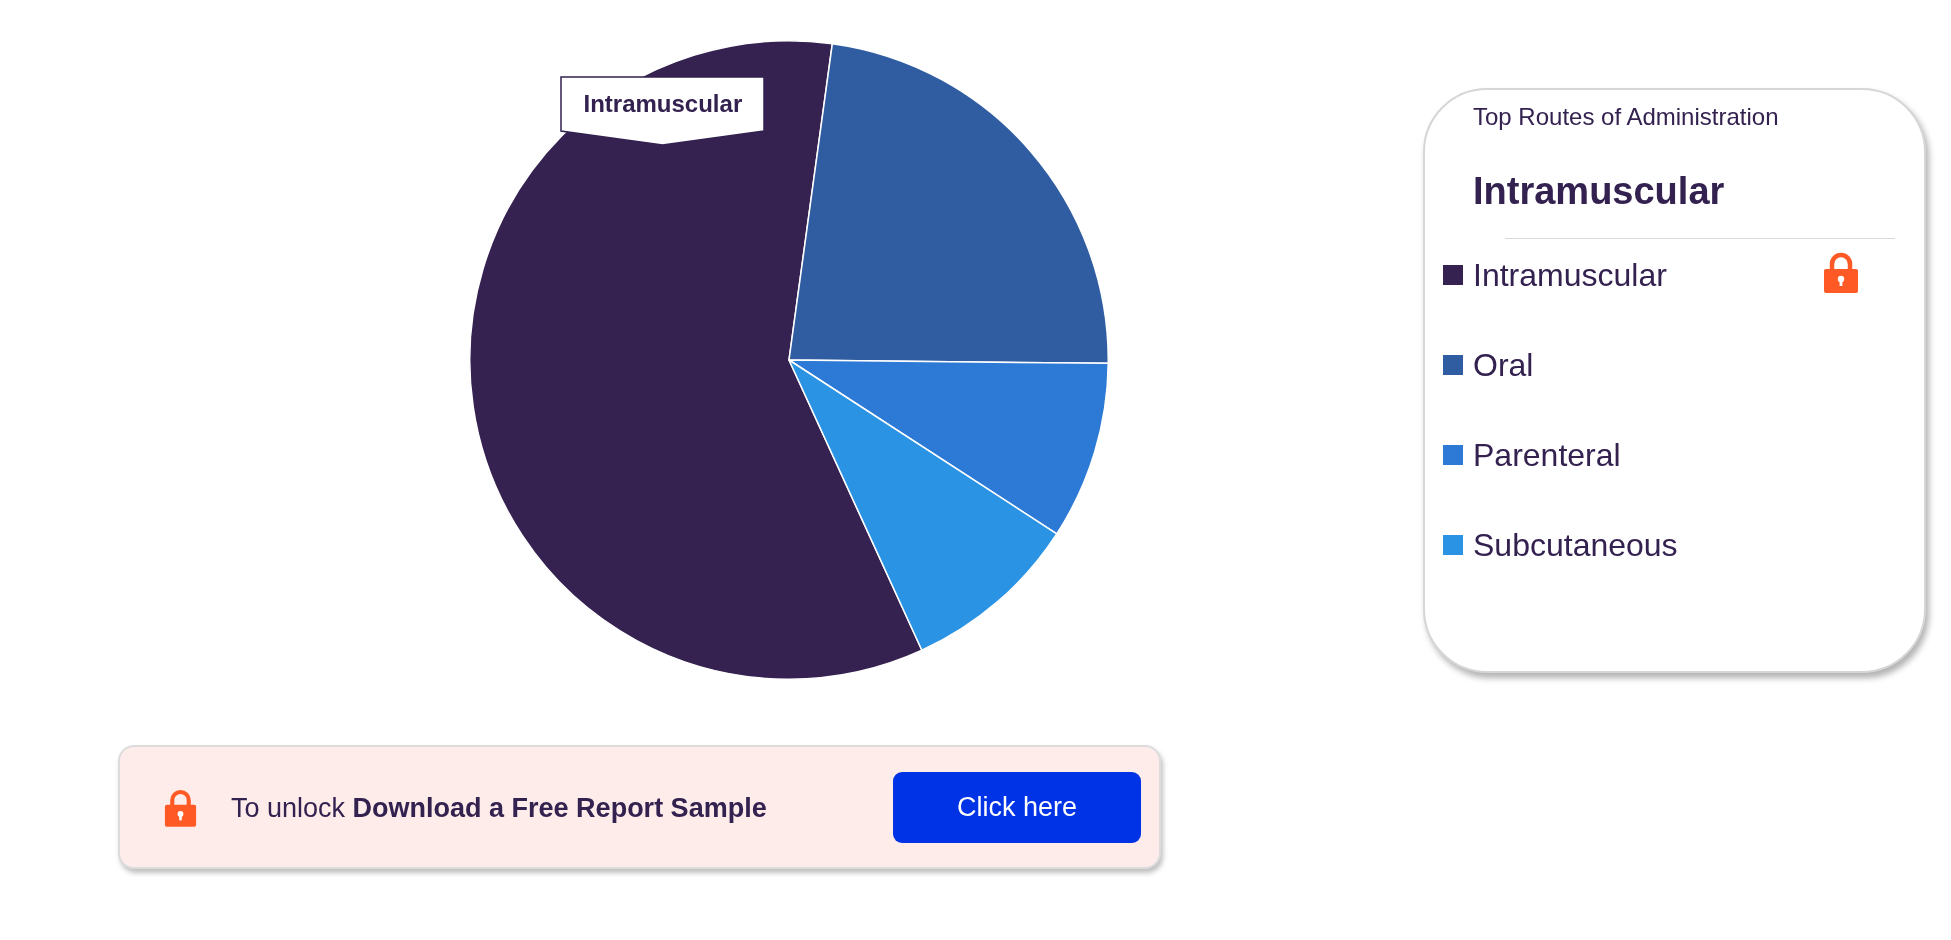  What do you see at coordinates (559, 808) in the screenshot?
I see `text: Download a Free Report Sample` at bounding box center [559, 808].